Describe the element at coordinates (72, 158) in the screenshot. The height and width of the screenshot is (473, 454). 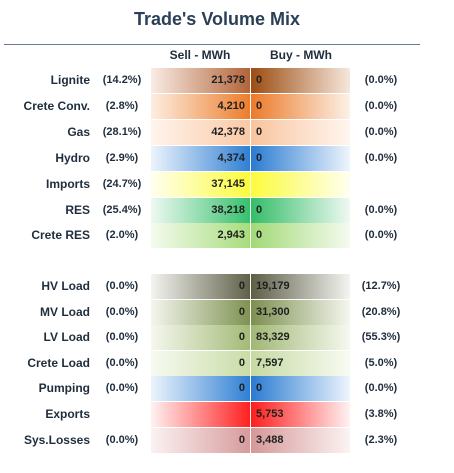
I see `row-label: Hydro` at that location.